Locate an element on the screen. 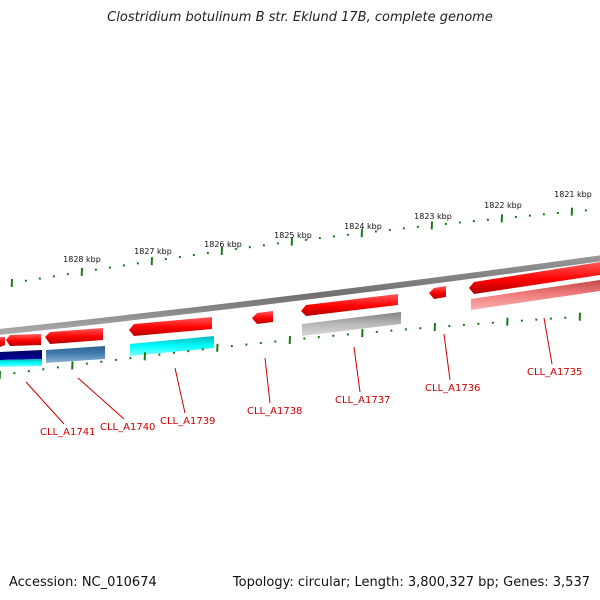  gene-label: CLL_A1736 is located at coordinates (452, 388).